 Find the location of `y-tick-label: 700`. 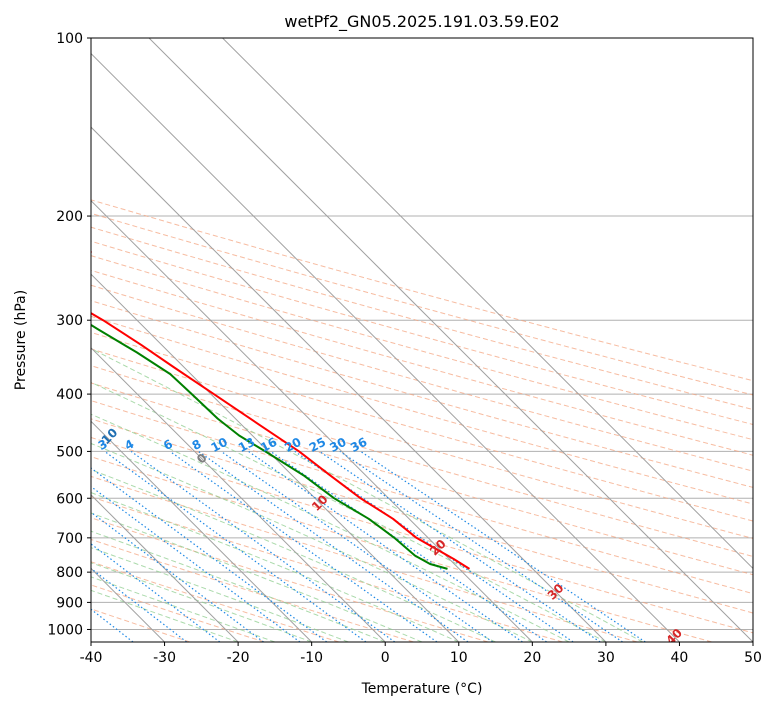

y-tick-label: 700 is located at coordinates (69, 539).